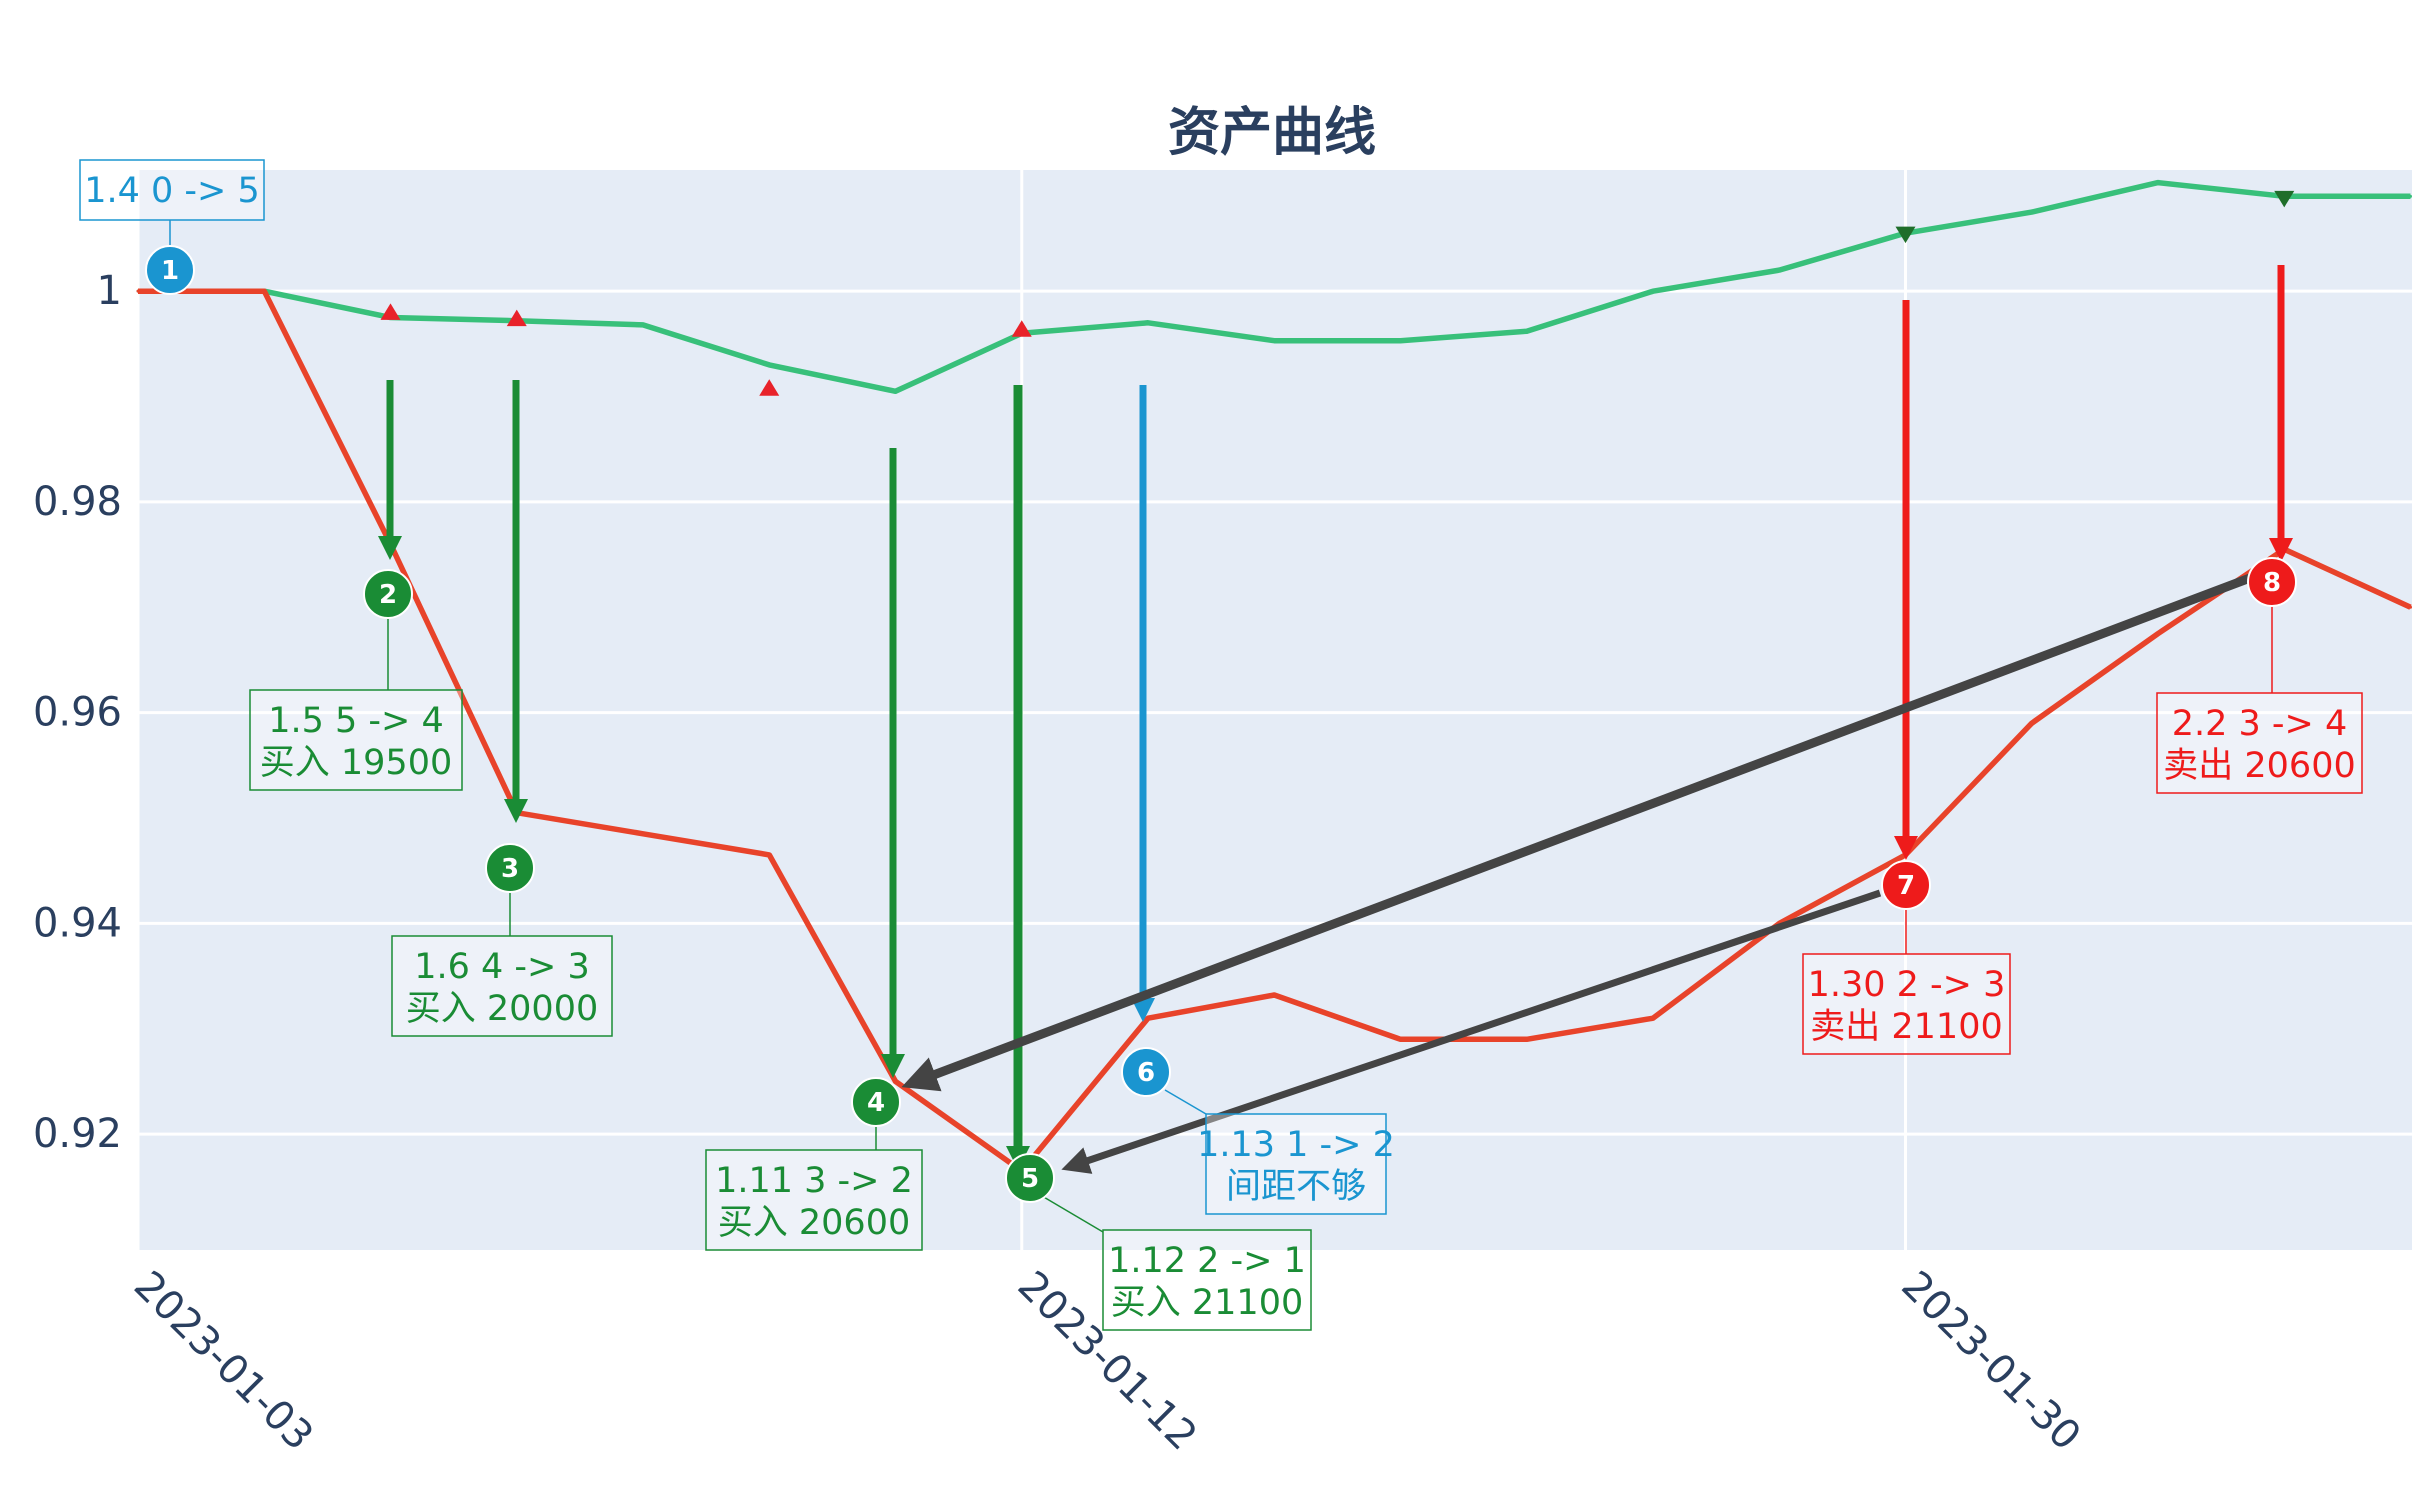 The height and width of the screenshot is (1510, 2412). I want to click on y-tick-label: 0.92, so click(77, 1134).